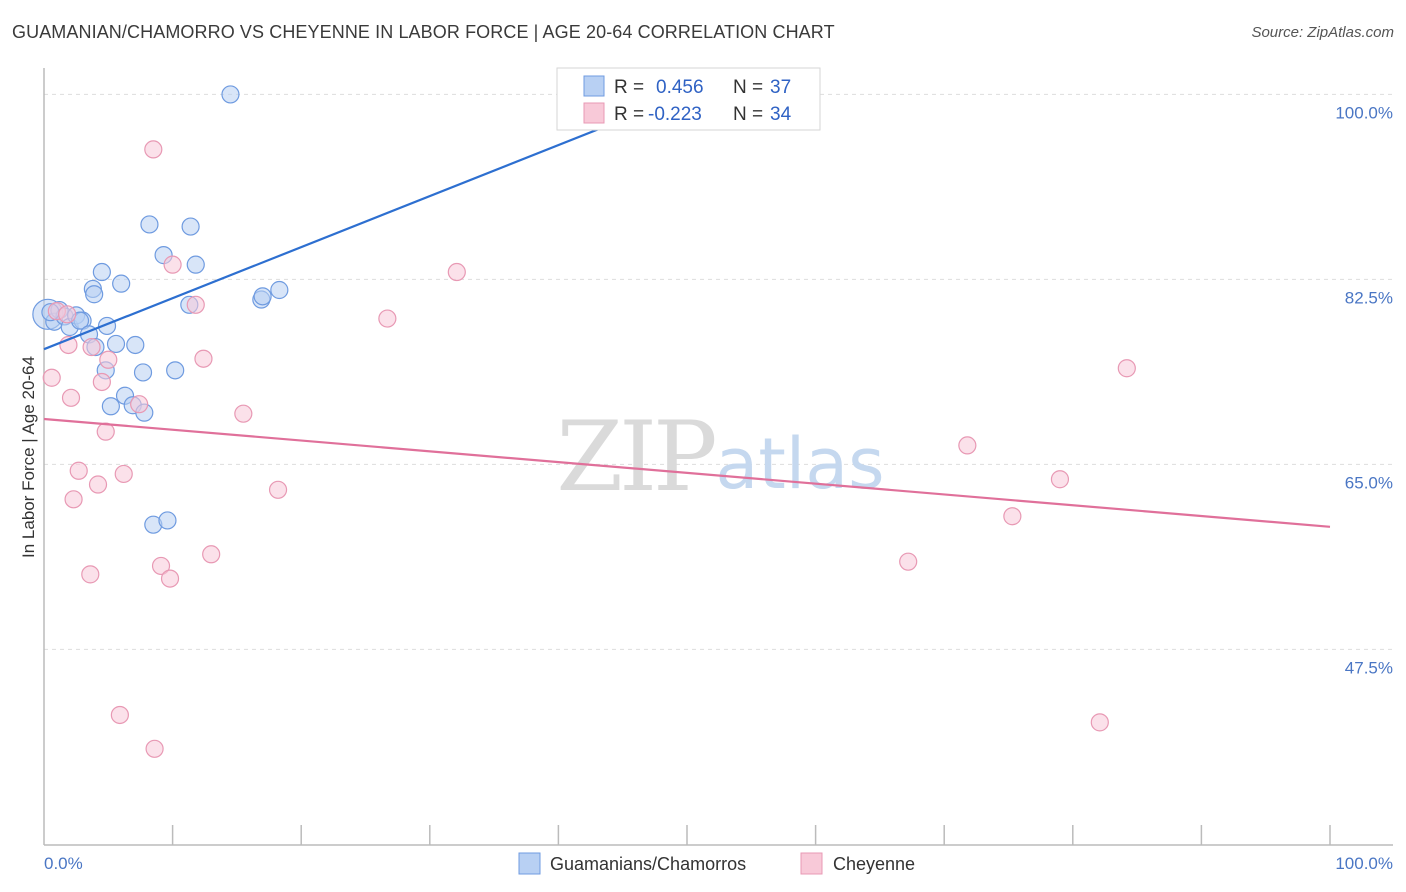 The width and height of the screenshot is (1406, 892). I want to click on y-tick-label: 65.0%, so click(1369, 482).